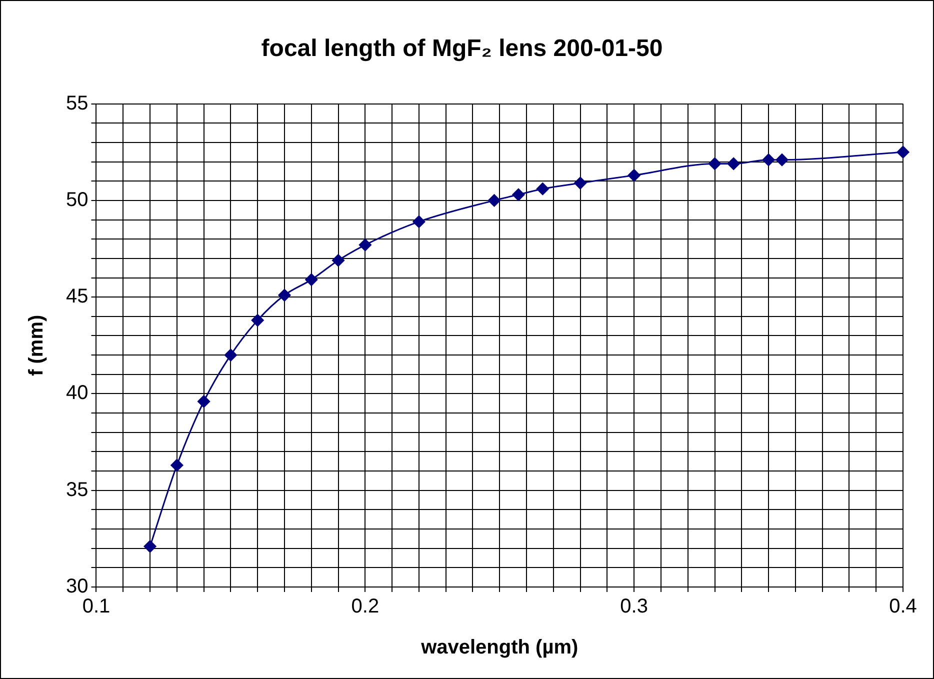 The width and height of the screenshot is (934, 679). Describe the element at coordinates (365, 607) in the screenshot. I see `x-tick-label: 0.2` at that location.